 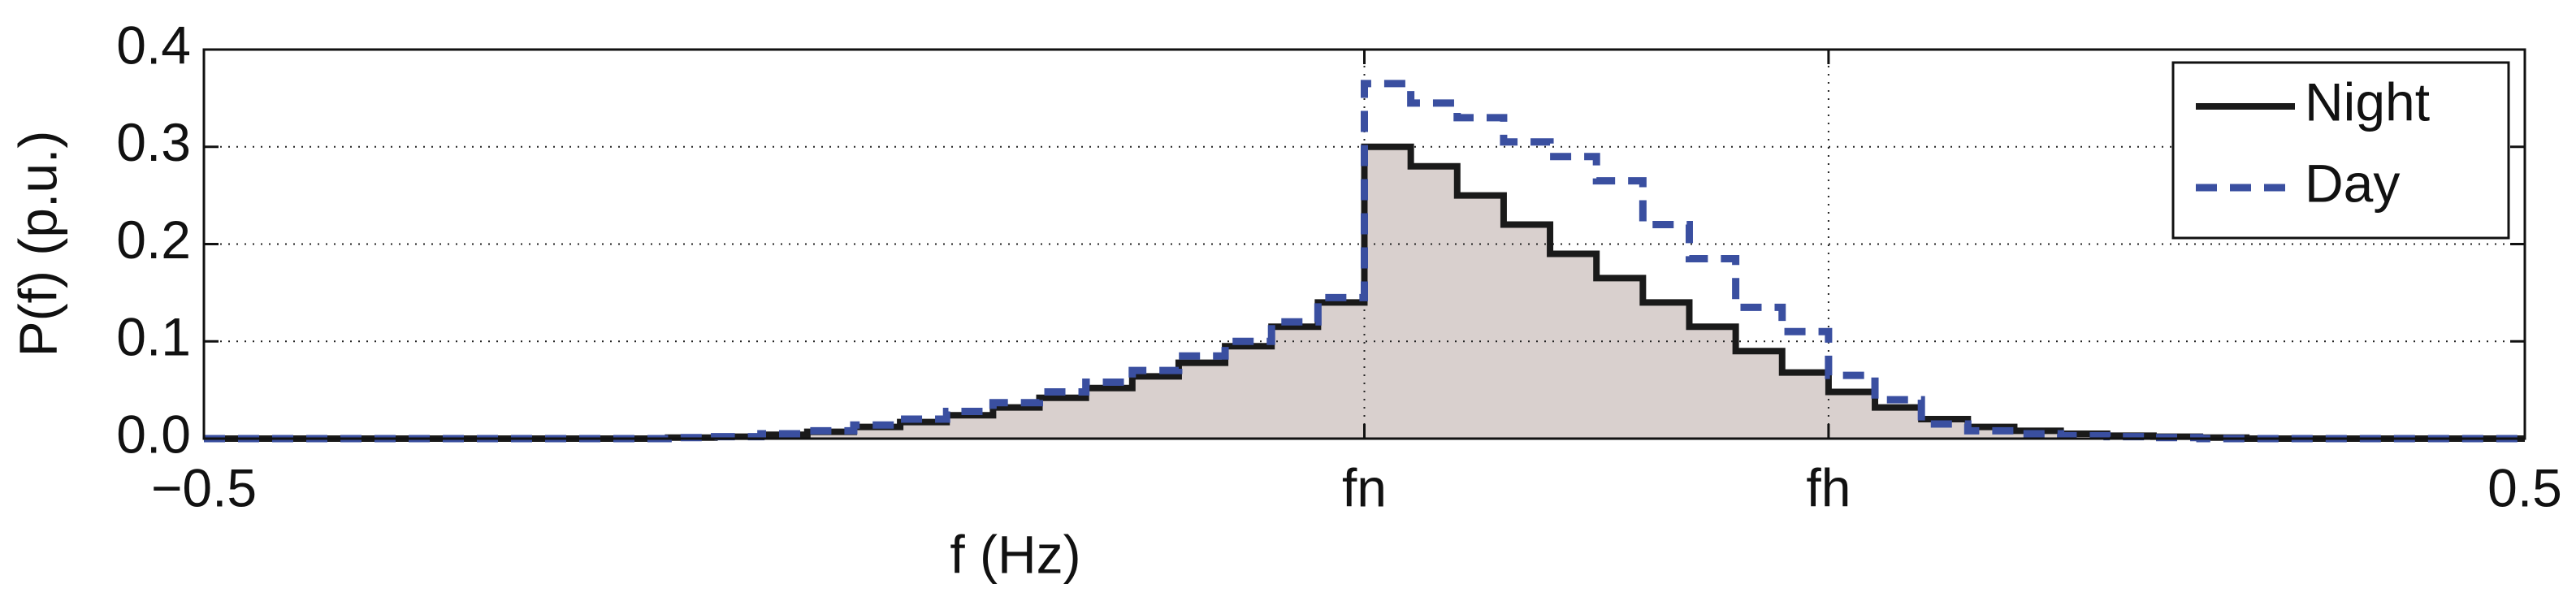 What do you see at coordinates (37, 244) in the screenshot?
I see `y-axis-label: P(f) (p.u.)` at bounding box center [37, 244].